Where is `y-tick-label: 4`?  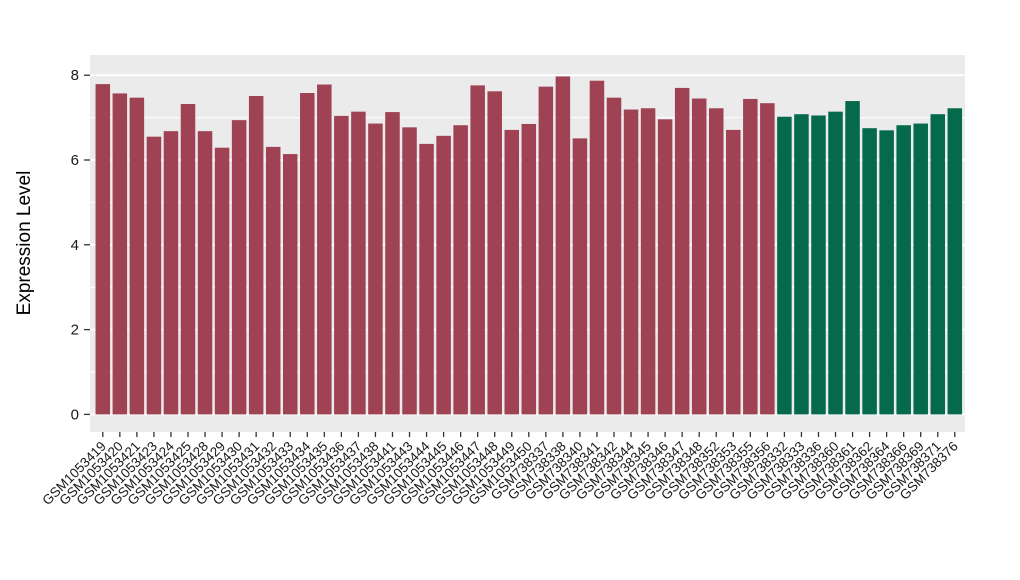 y-tick-label: 4 is located at coordinates (75, 245).